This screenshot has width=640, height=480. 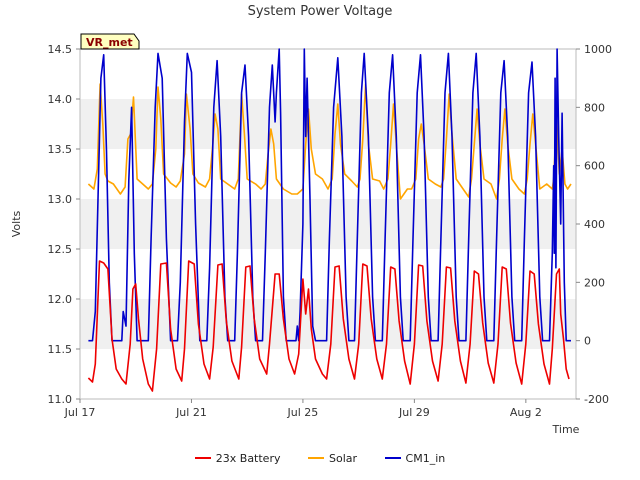 I want to click on x-axis-label: Time, so click(x=566, y=429).